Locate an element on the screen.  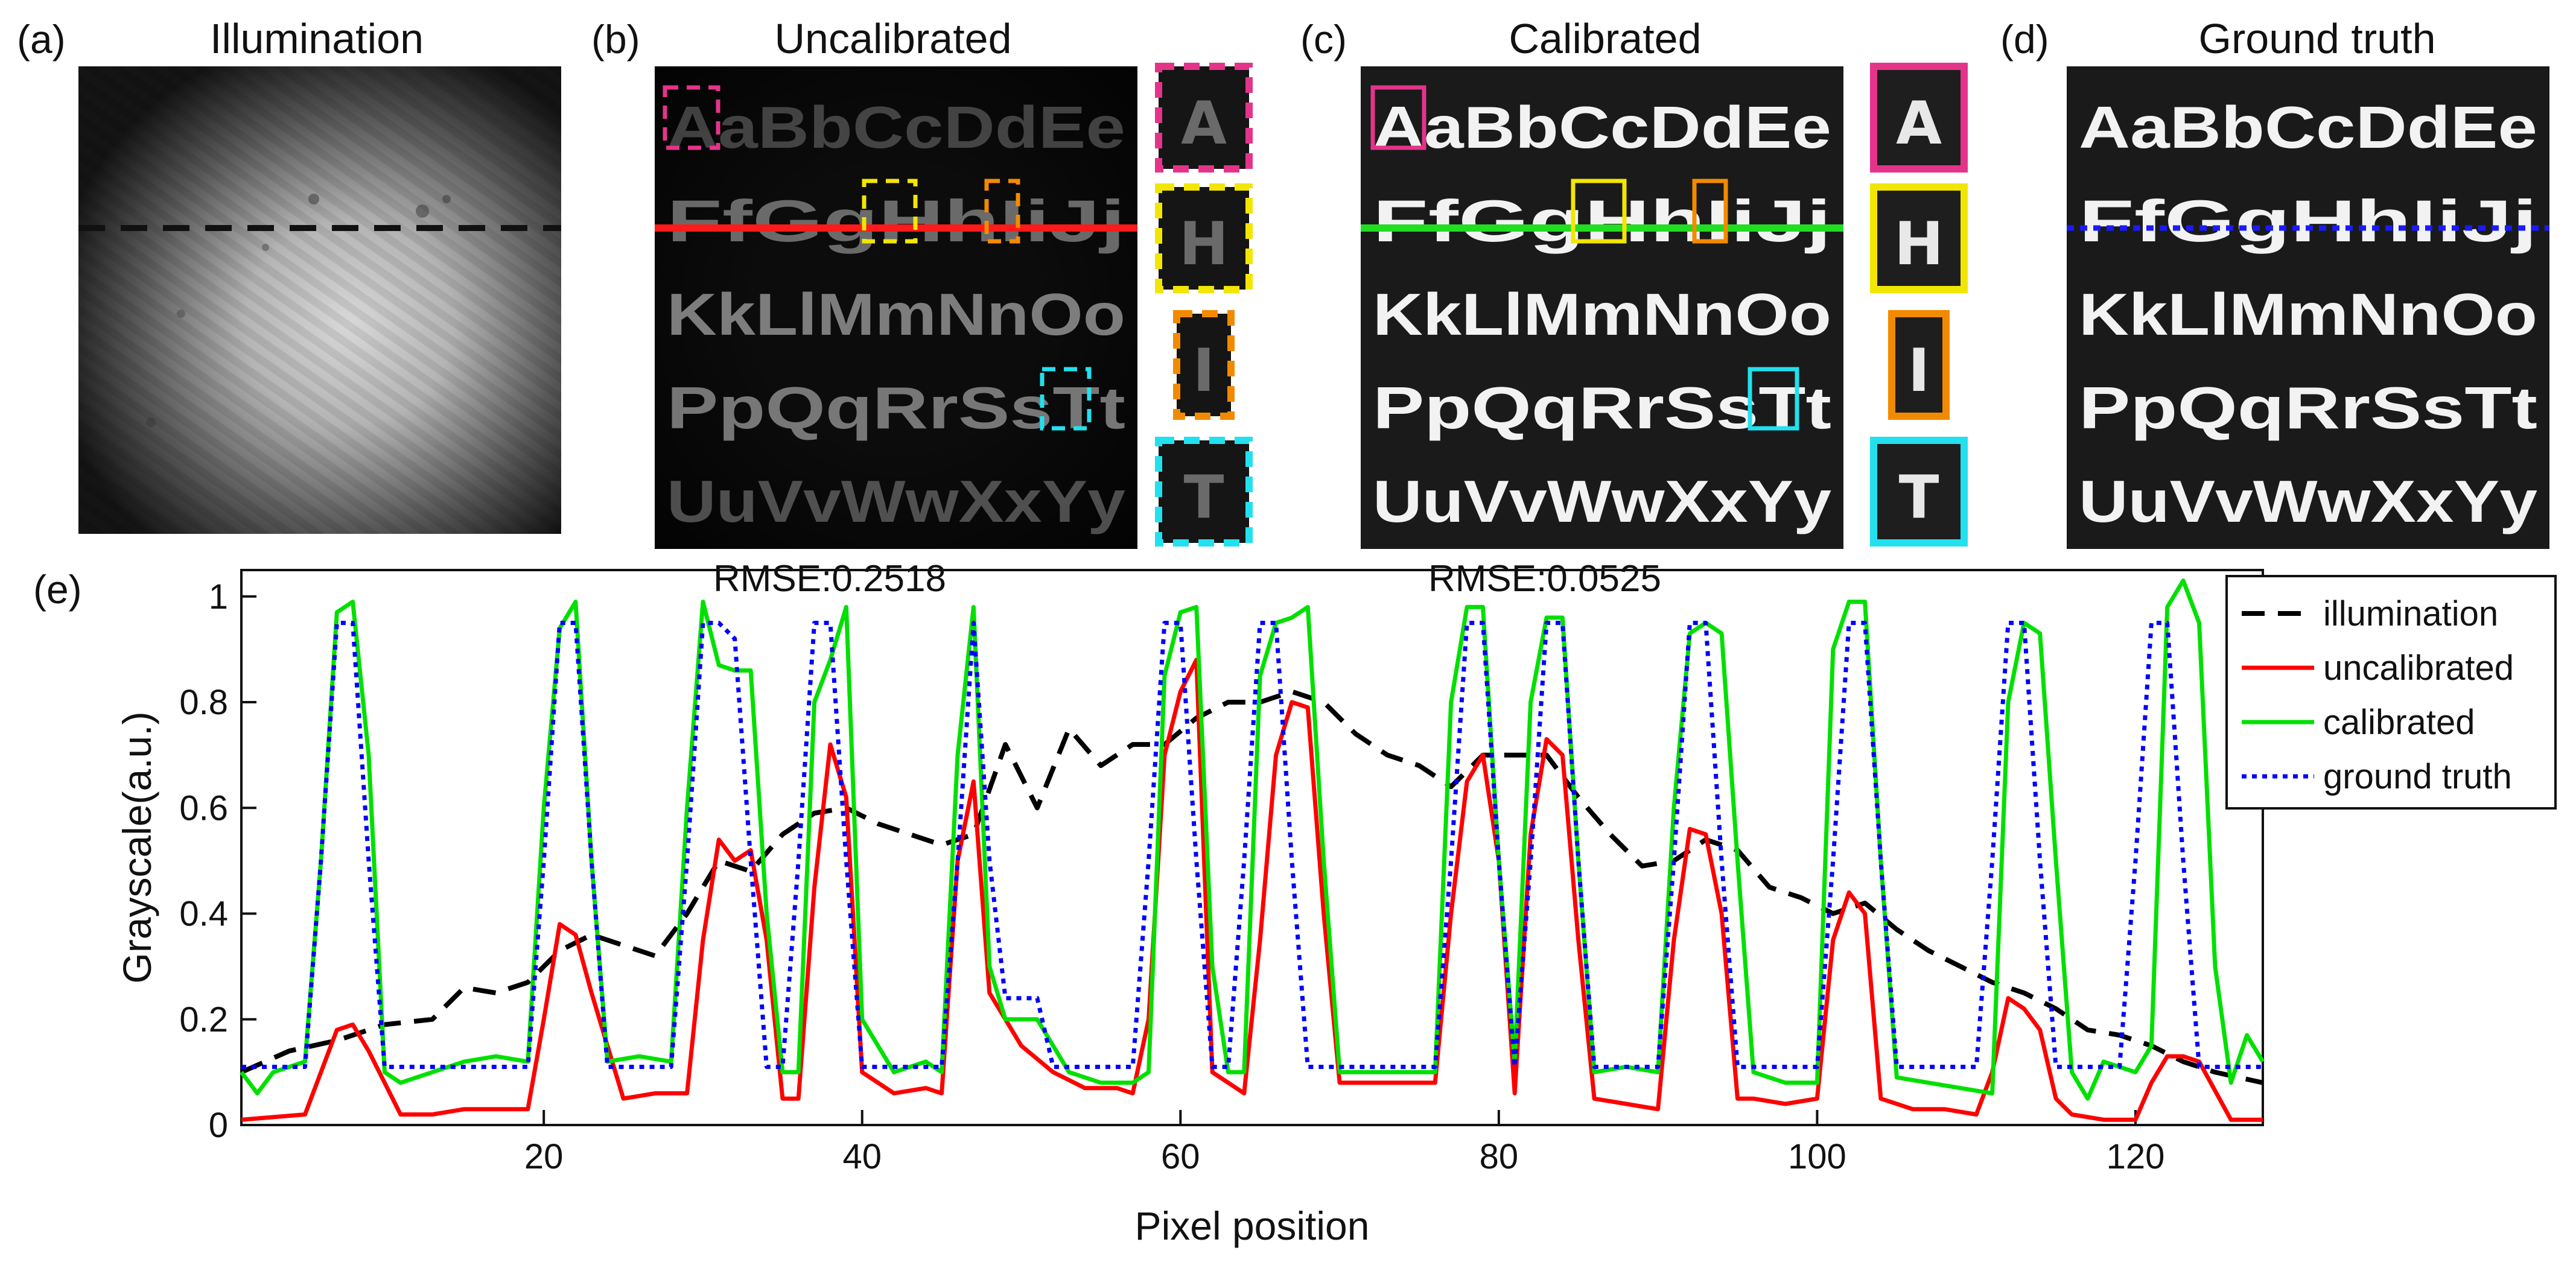
roi-box-i is located at coordinates (1002, 211).